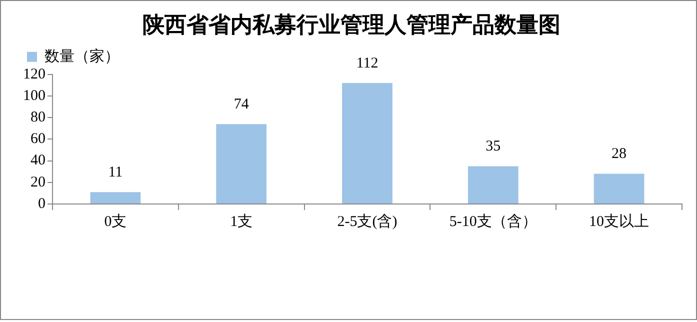 The width and height of the screenshot is (697, 322). Describe the element at coordinates (42, 204) in the screenshot. I see `y-tick-label: 0` at that location.